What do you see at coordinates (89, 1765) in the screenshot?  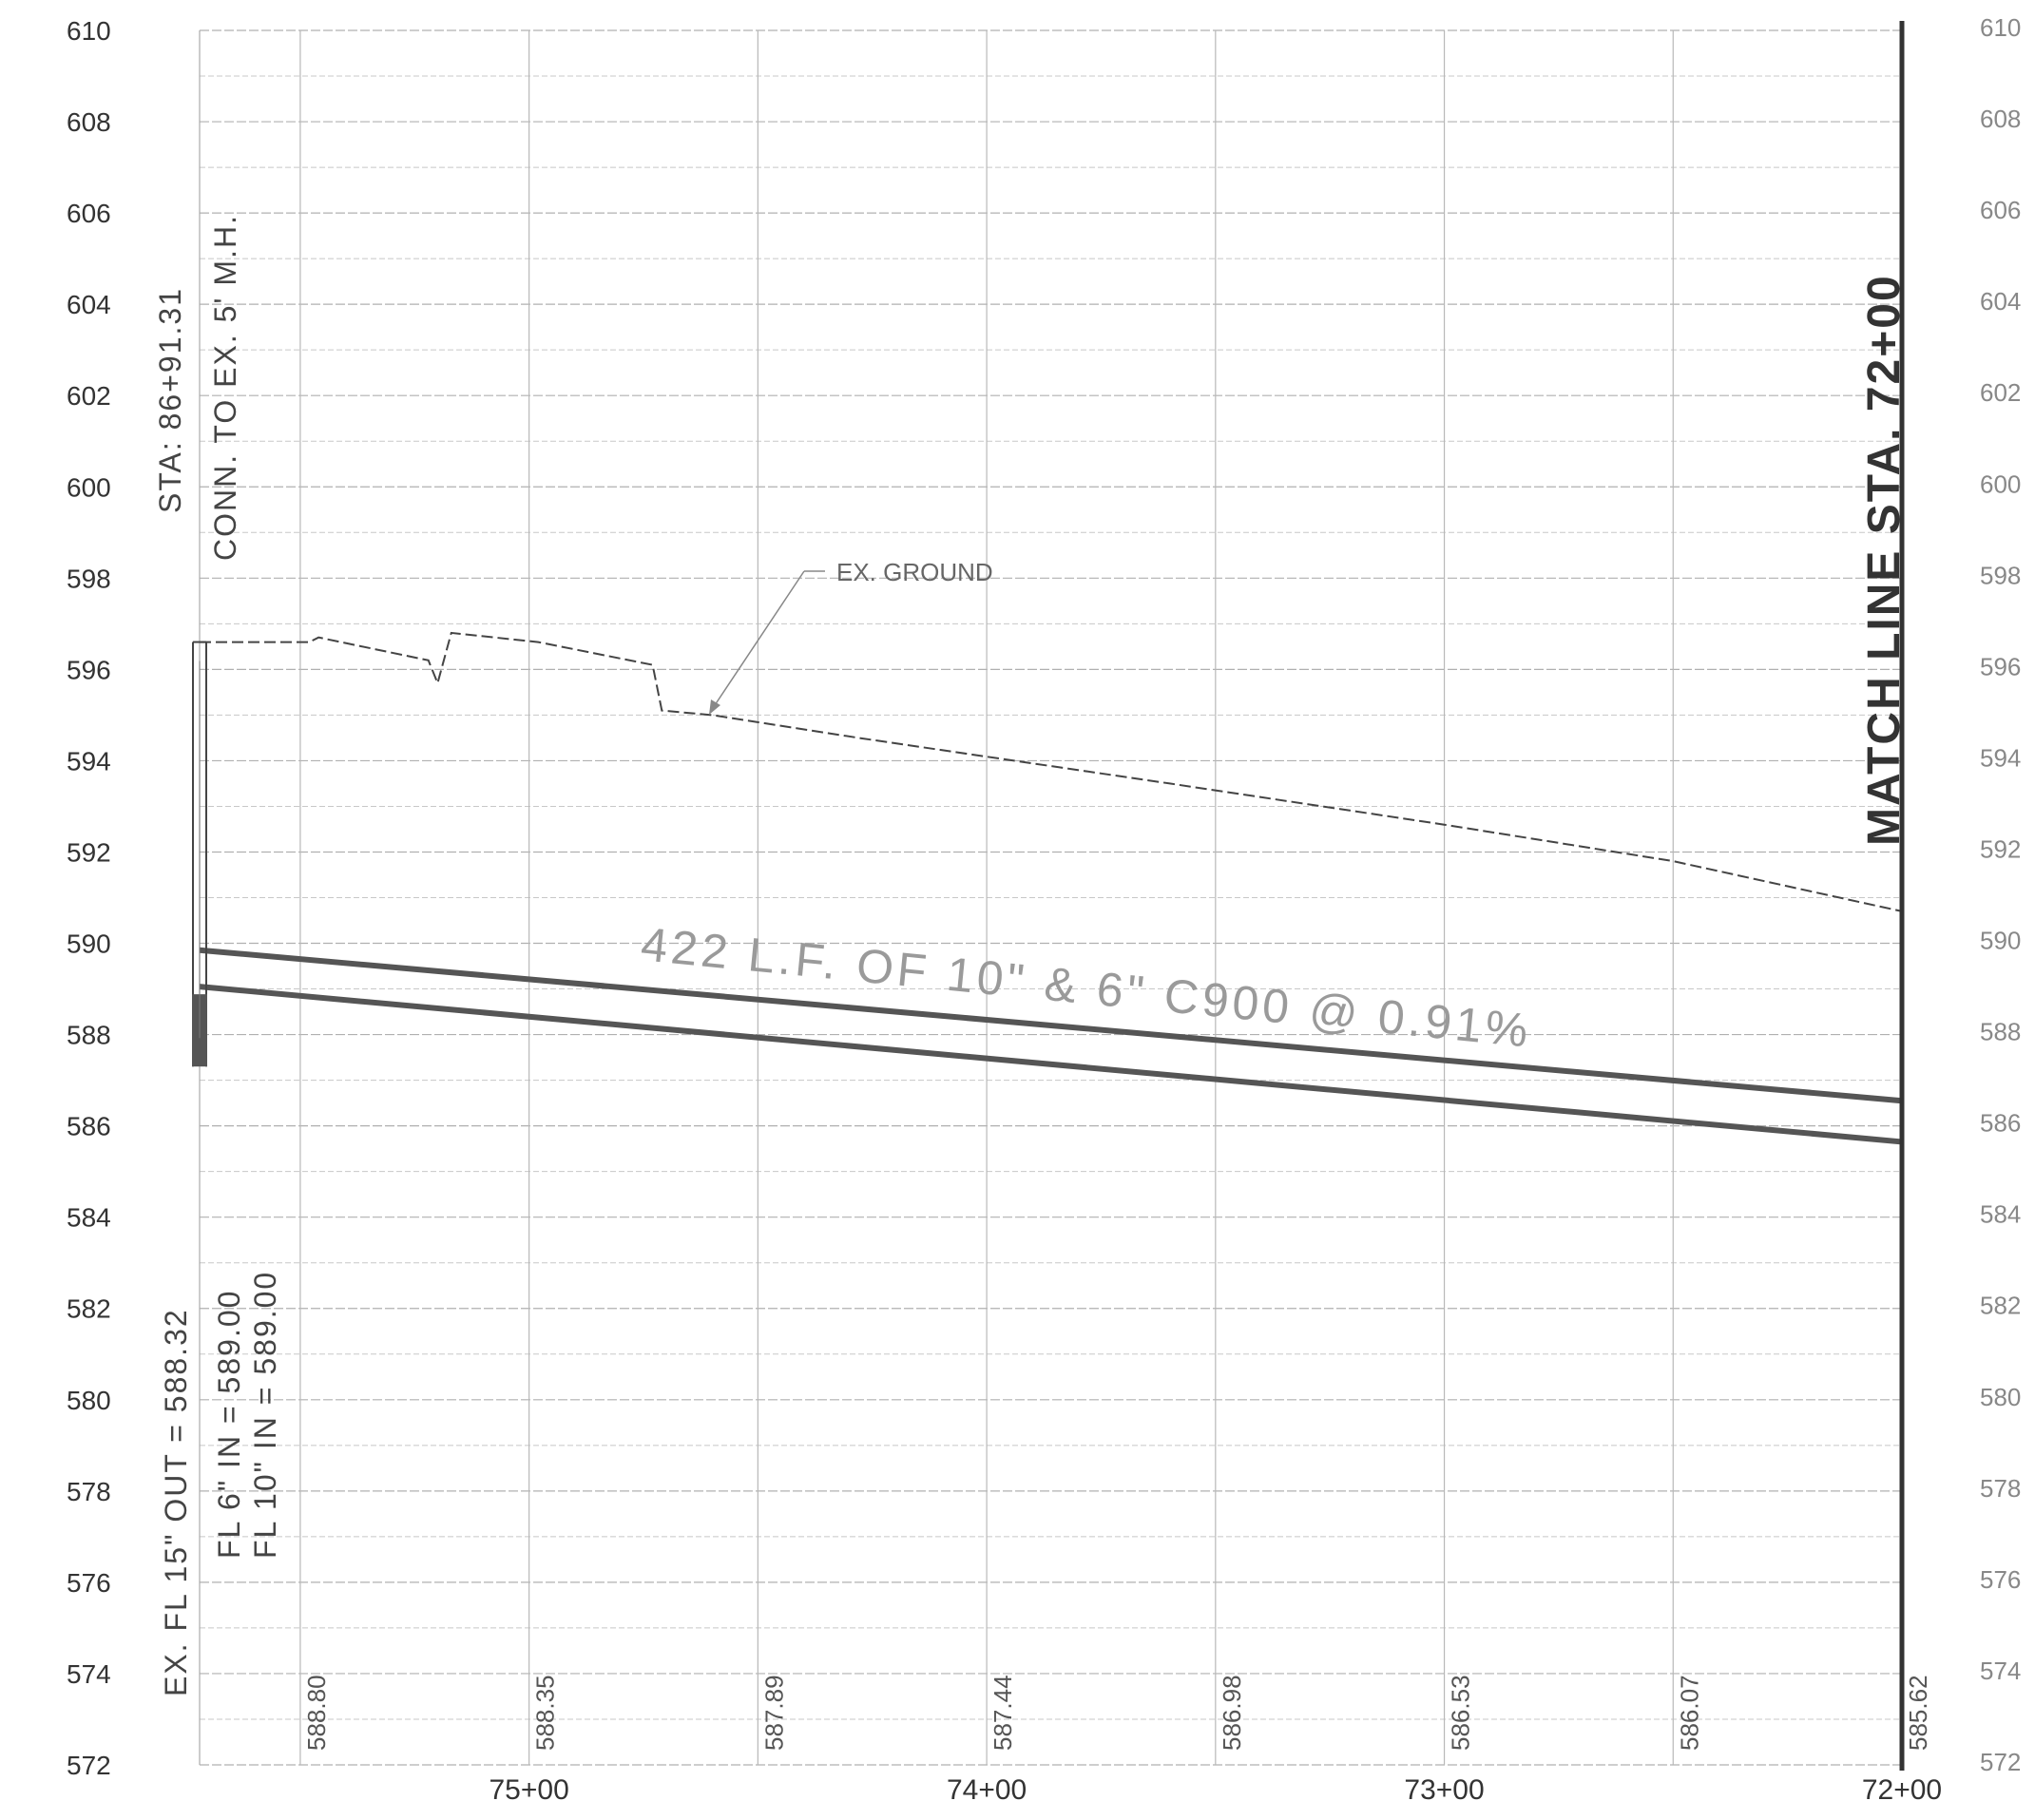 I see `elevation-tick-label-left: 572` at bounding box center [89, 1765].